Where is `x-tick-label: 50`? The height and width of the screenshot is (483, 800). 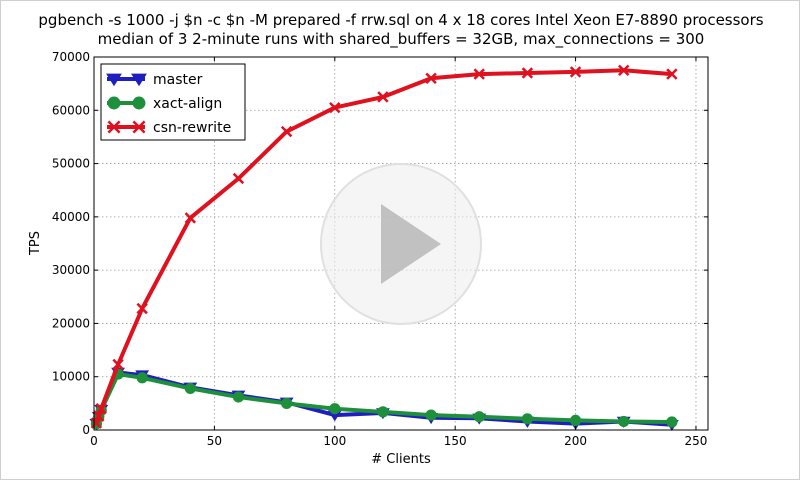 x-tick-label: 50 is located at coordinates (214, 441).